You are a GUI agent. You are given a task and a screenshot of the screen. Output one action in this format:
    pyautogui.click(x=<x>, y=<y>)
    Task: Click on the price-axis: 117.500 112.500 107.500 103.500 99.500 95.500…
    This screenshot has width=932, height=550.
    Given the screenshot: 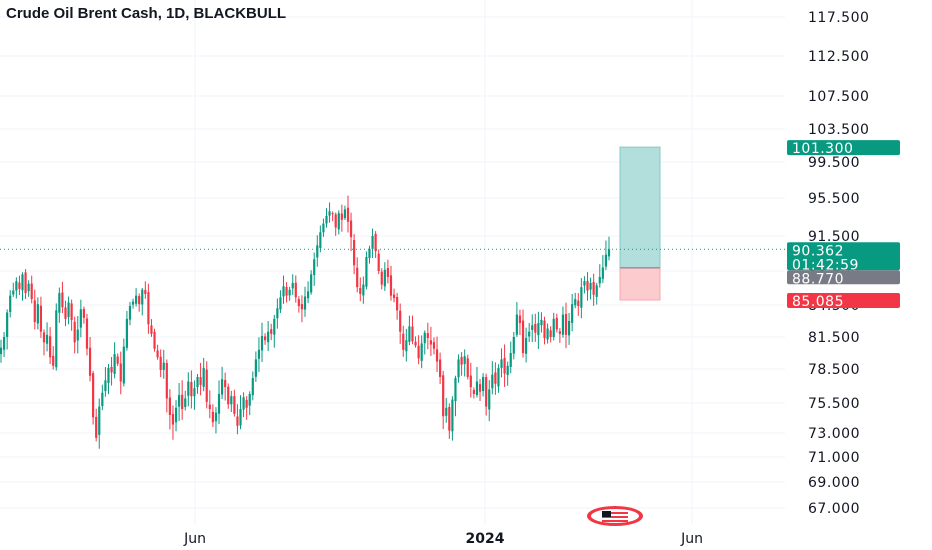 What is the action you would take?
    pyautogui.click(x=838, y=263)
    